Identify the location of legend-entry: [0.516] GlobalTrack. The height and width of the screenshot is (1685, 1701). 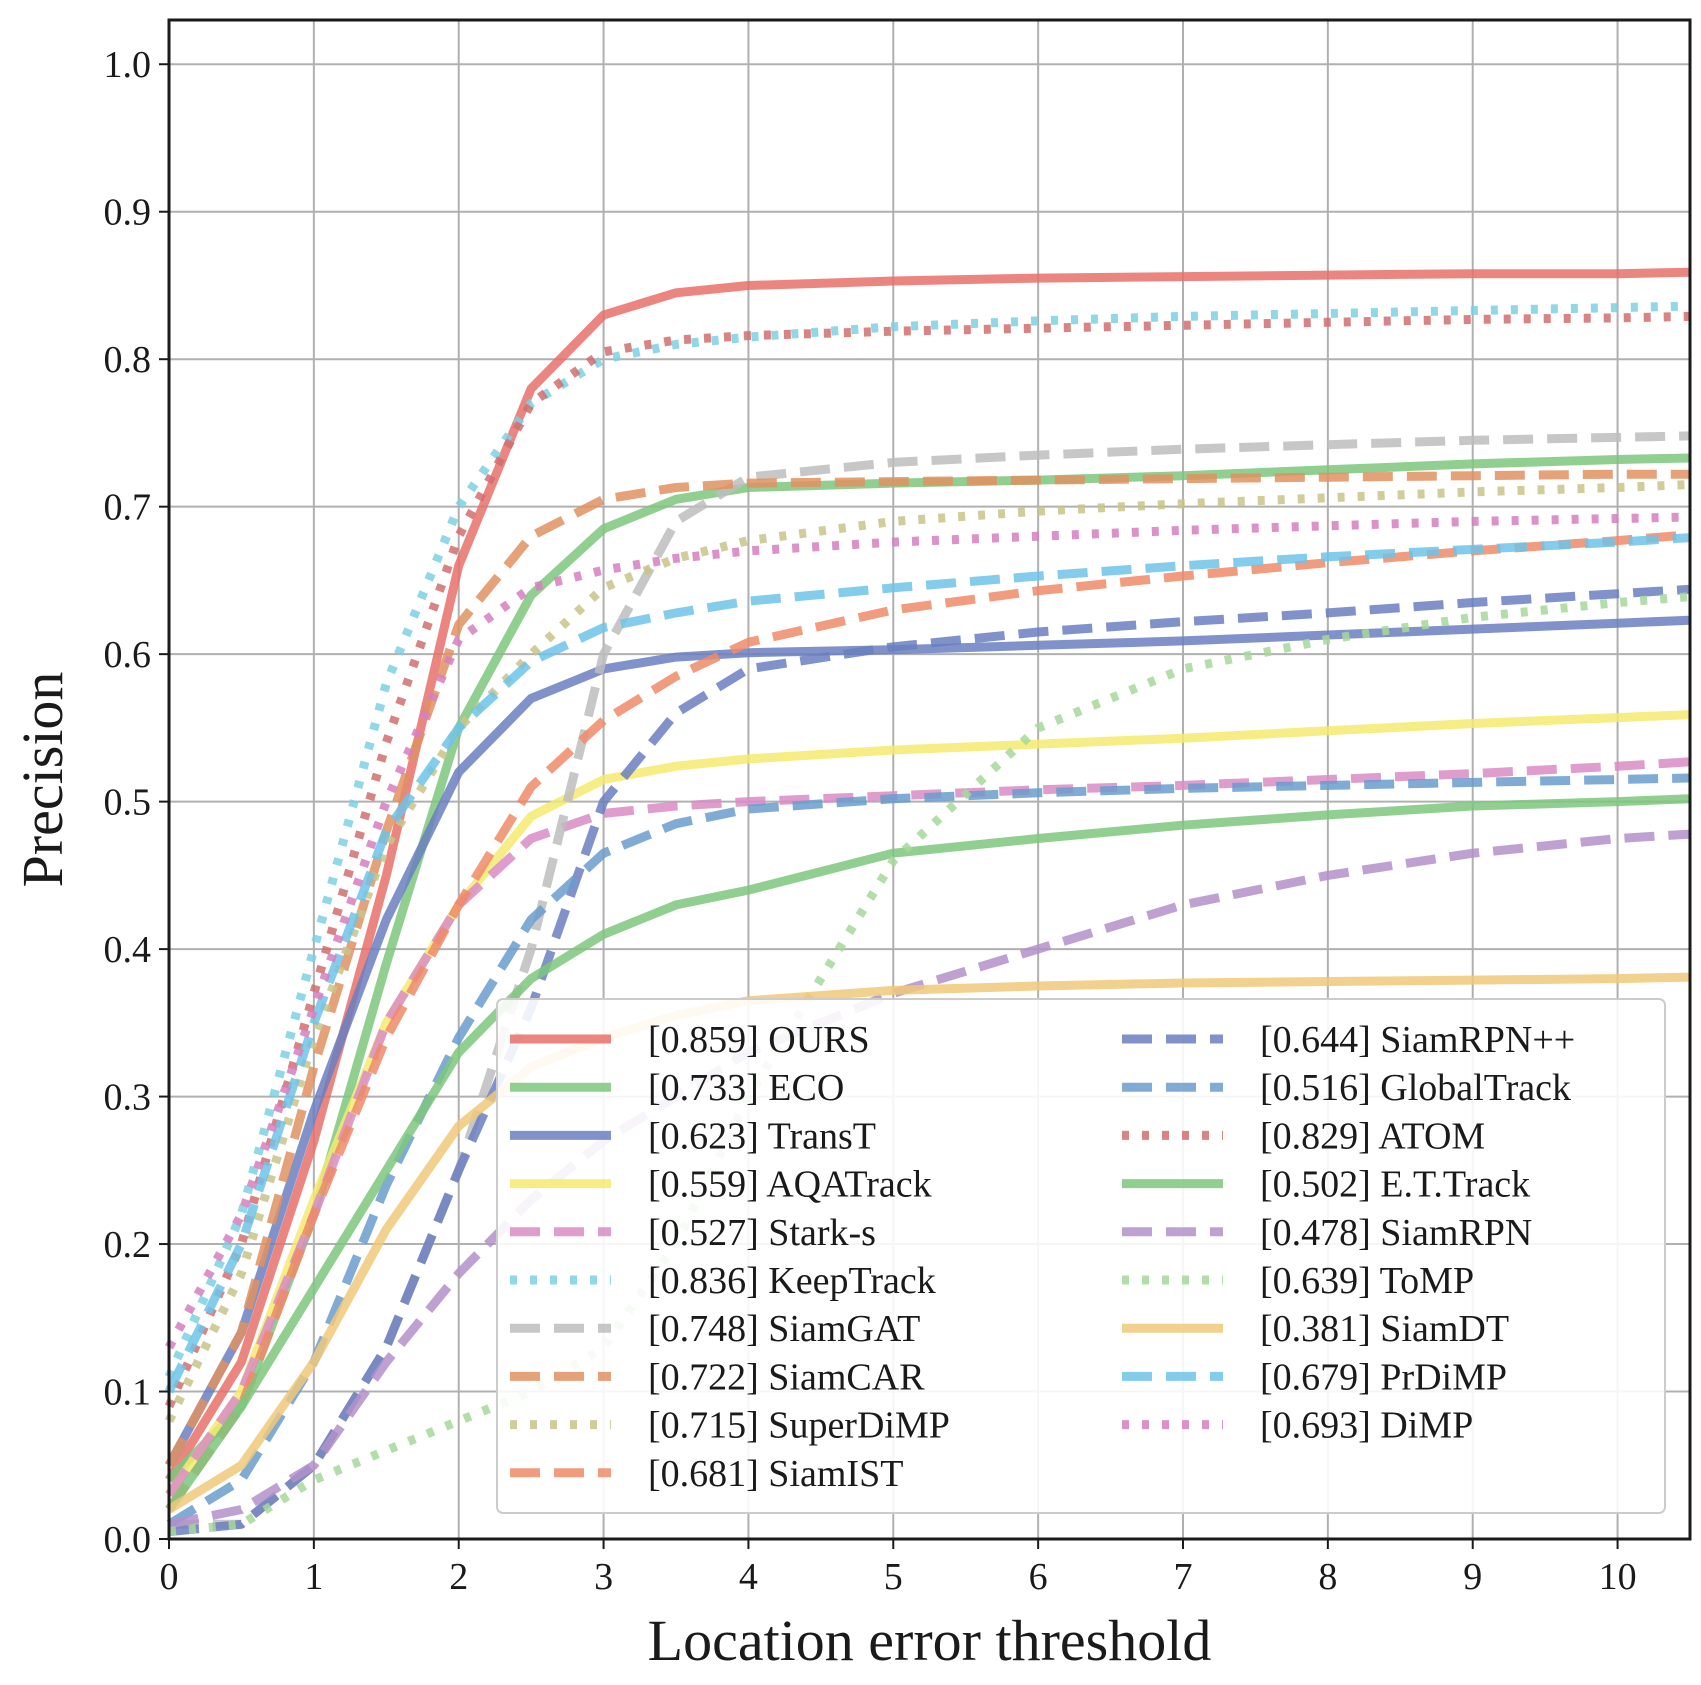
(1415, 1088).